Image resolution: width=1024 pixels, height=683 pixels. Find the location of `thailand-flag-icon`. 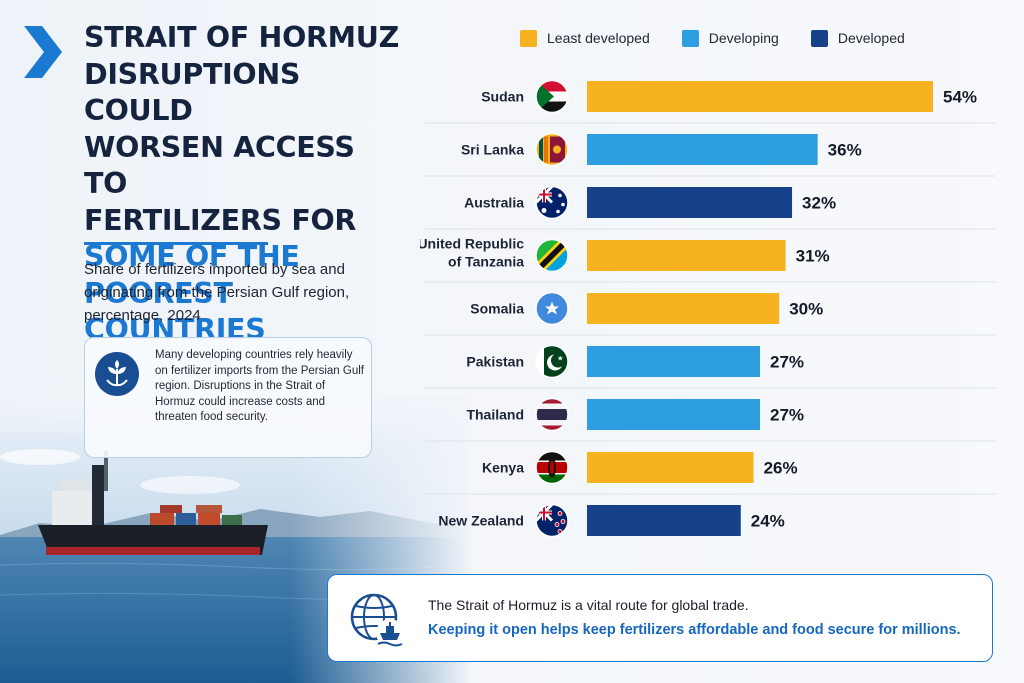

thailand-flag-icon is located at coordinates (552, 414).